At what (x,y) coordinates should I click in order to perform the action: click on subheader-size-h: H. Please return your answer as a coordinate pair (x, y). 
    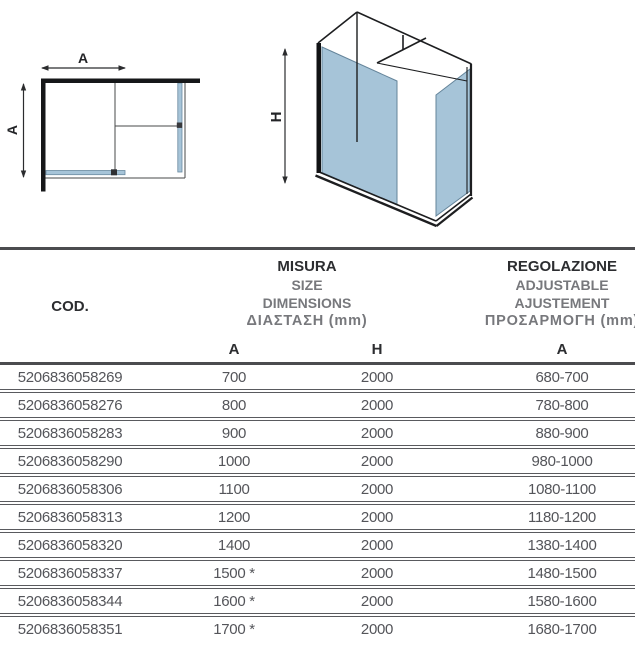
    Looking at the image, I should click on (377, 349).